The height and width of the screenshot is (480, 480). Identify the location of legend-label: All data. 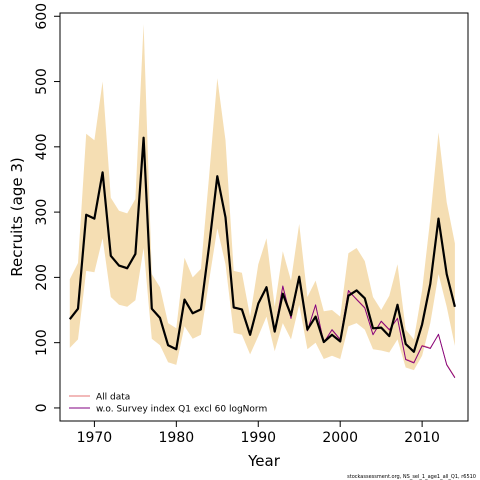
(113, 398).